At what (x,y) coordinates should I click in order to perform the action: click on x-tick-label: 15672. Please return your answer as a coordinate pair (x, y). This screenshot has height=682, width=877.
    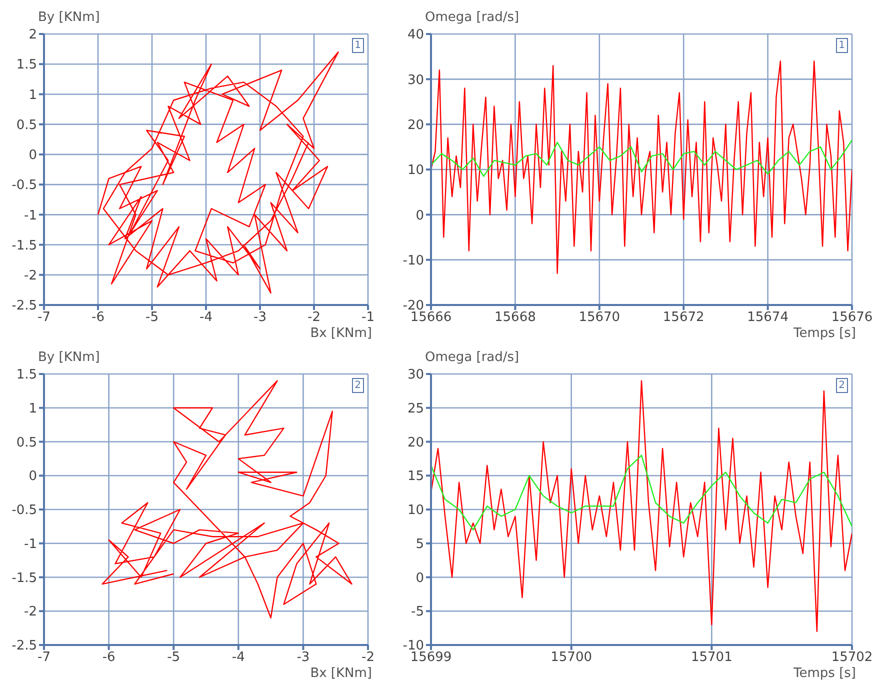
    Looking at the image, I should click on (683, 318).